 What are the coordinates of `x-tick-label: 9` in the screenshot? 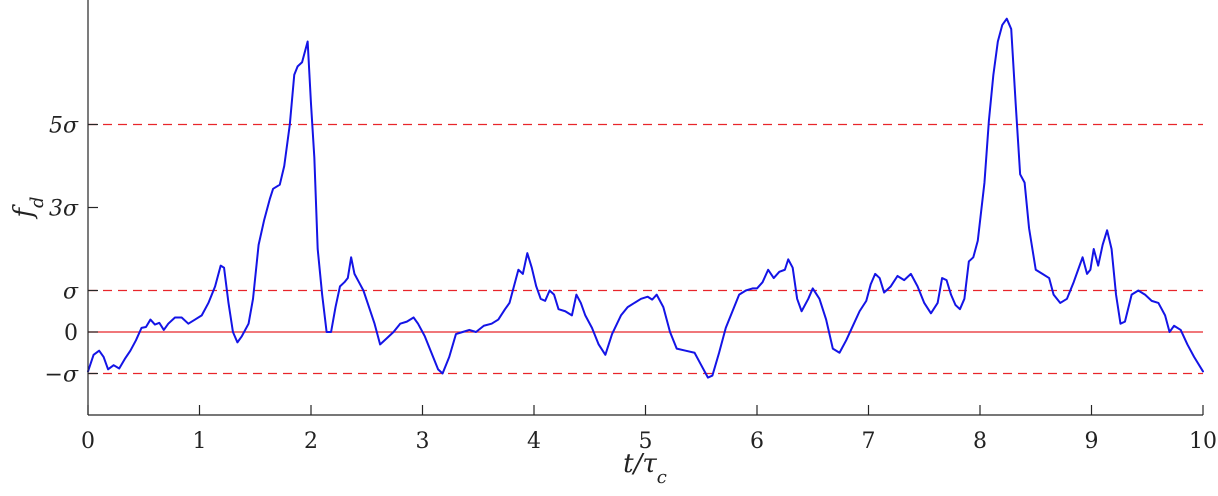 It's located at (1092, 441).